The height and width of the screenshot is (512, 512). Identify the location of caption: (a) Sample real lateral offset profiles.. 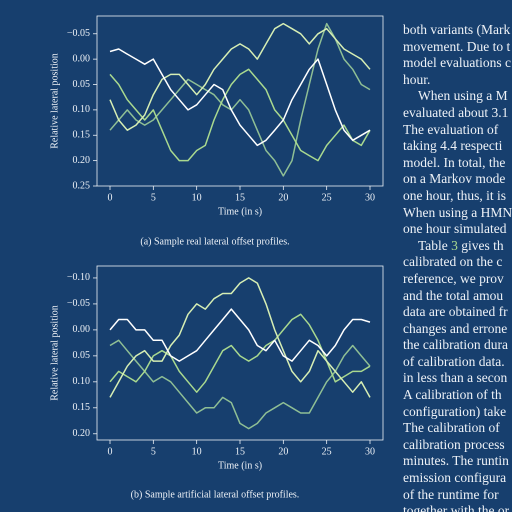
(214, 241).